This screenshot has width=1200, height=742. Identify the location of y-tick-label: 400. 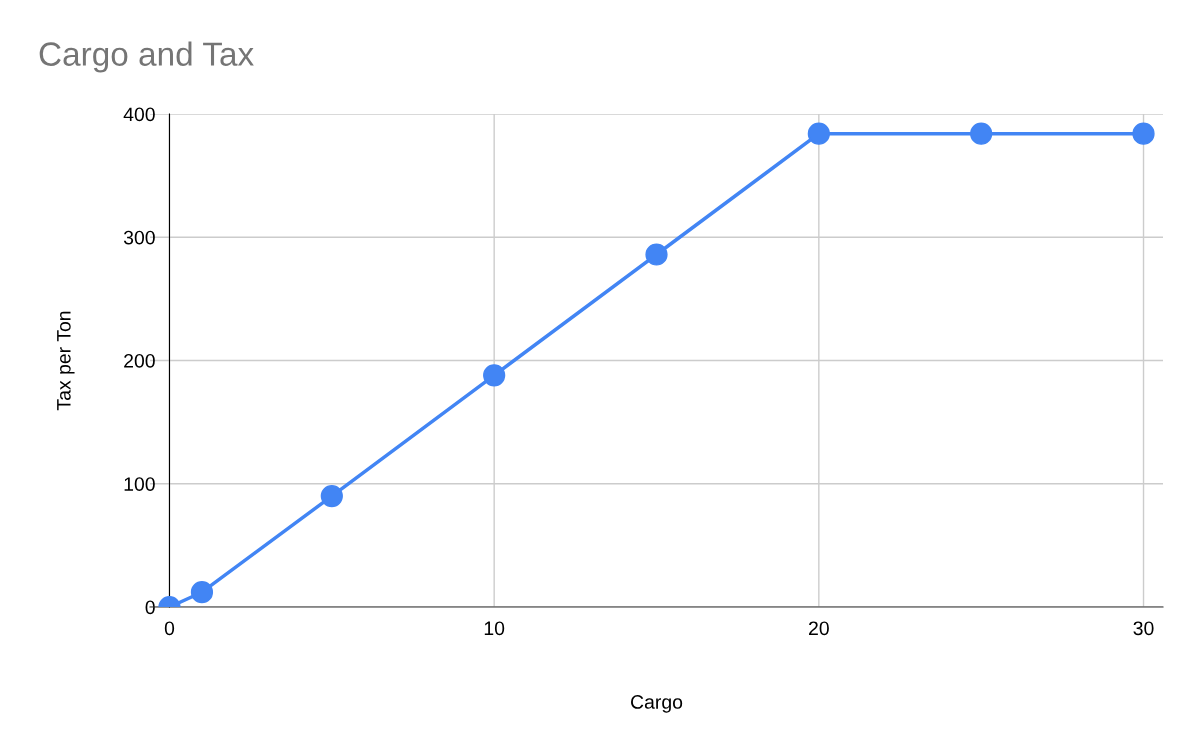
(139, 114).